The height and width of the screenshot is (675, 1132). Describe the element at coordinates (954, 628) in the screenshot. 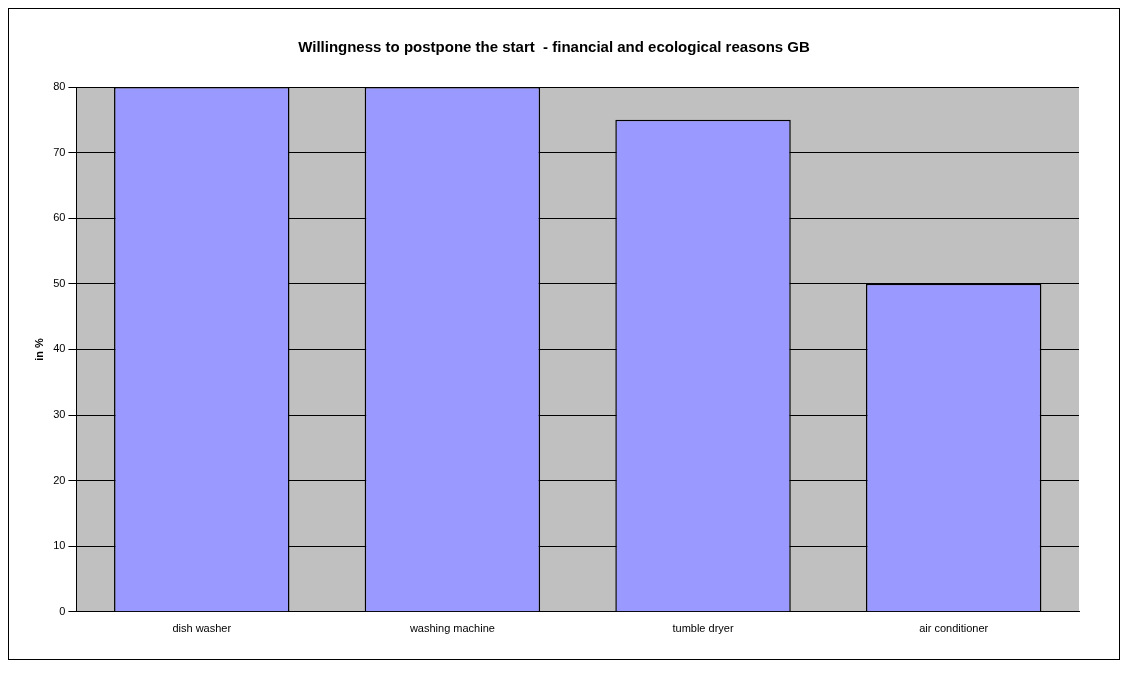

I see `x-tick-label: air conditioner` at that location.